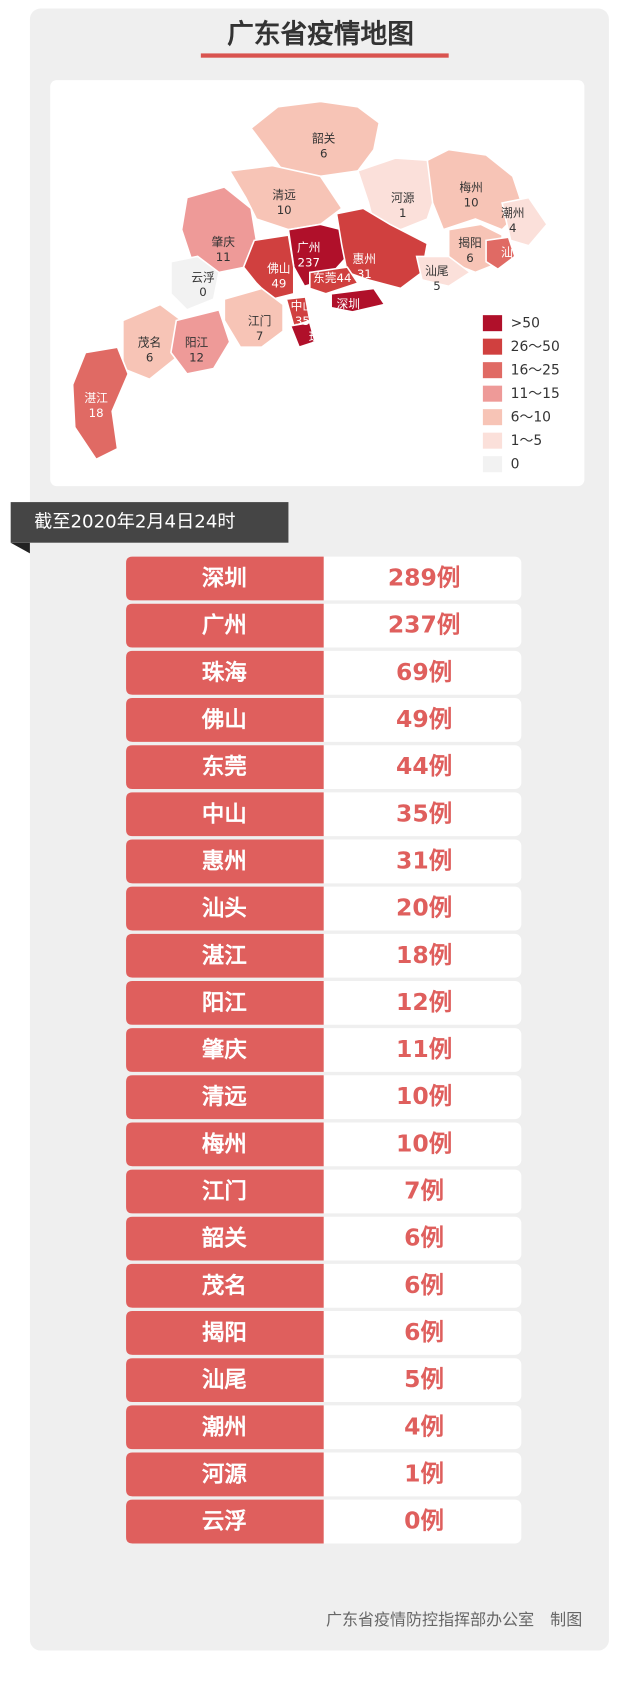 Image resolution: width=641 pixels, height=1683 pixels. What do you see at coordinates (424, 719) in the screenshot?
I see `cases: 49例` at bounding box center [424, 719].